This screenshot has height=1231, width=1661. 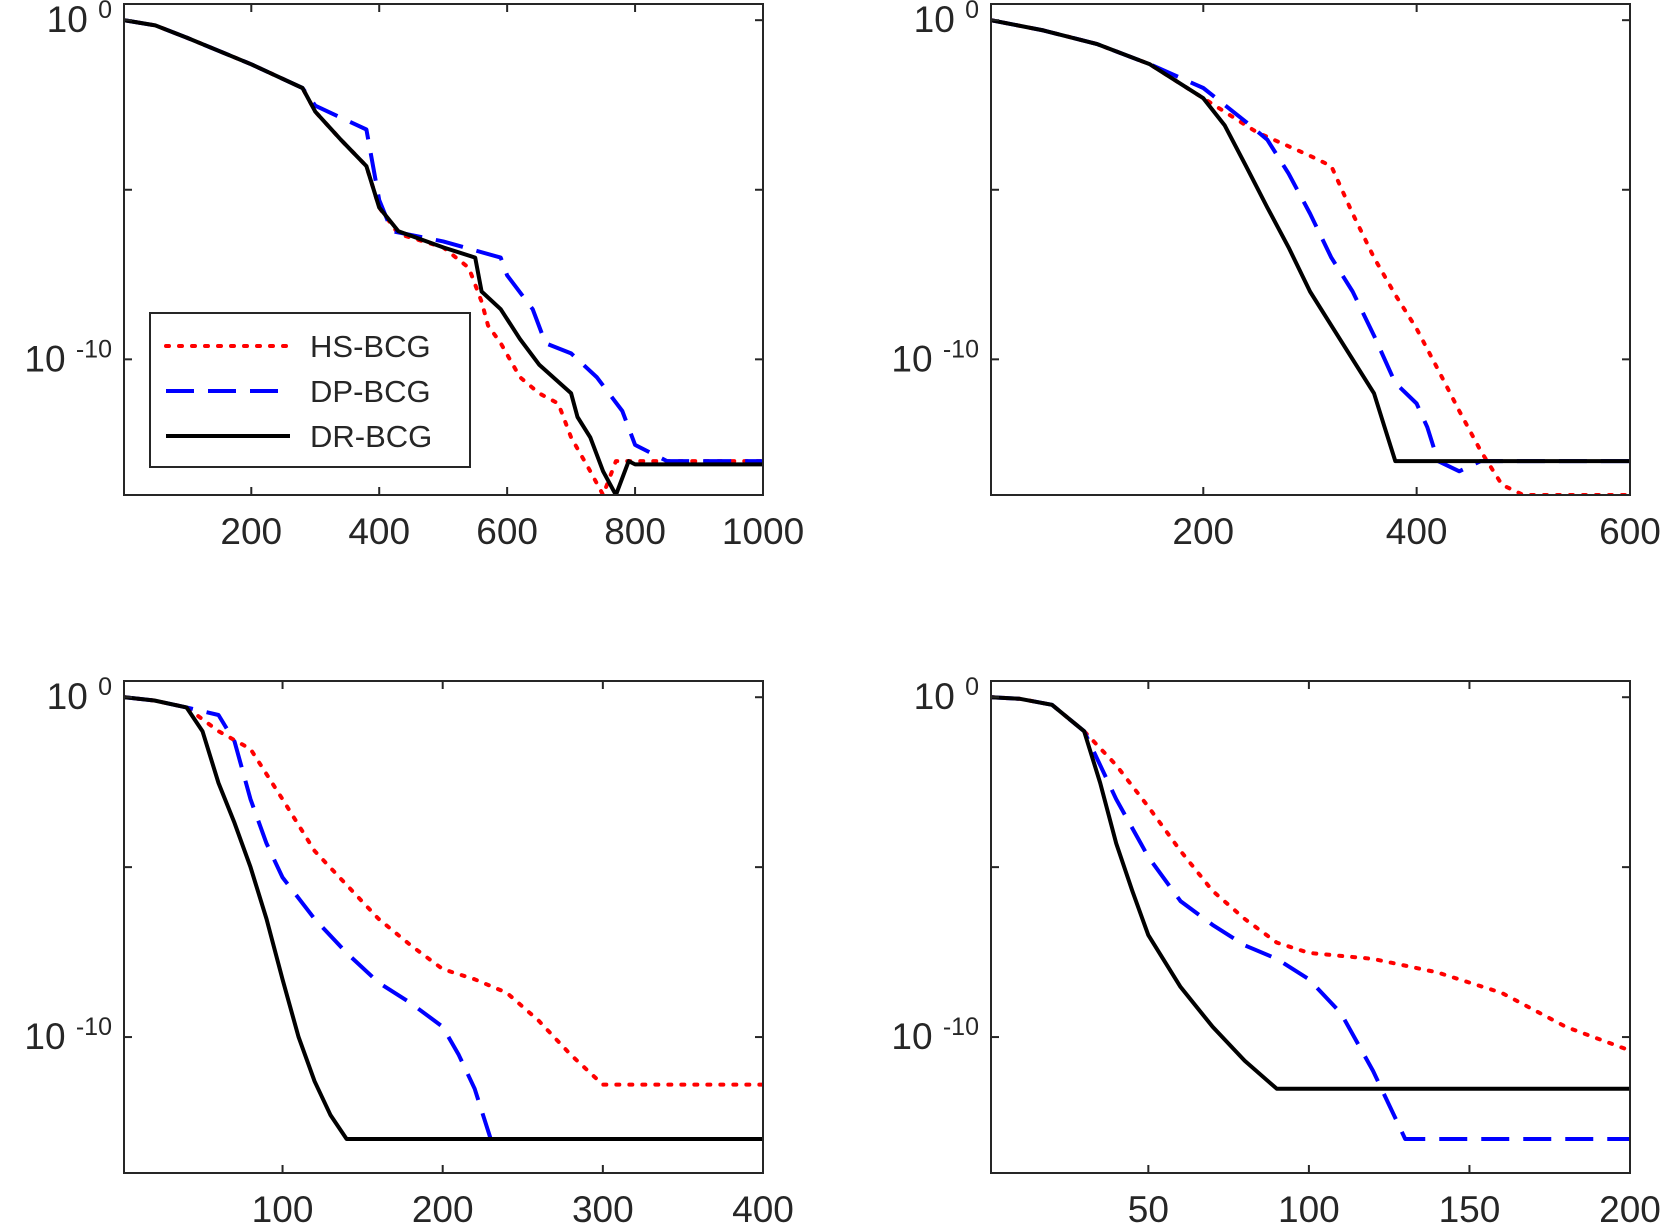 I want to click on x-tick-label: 300, so click(x=603, y=1209).